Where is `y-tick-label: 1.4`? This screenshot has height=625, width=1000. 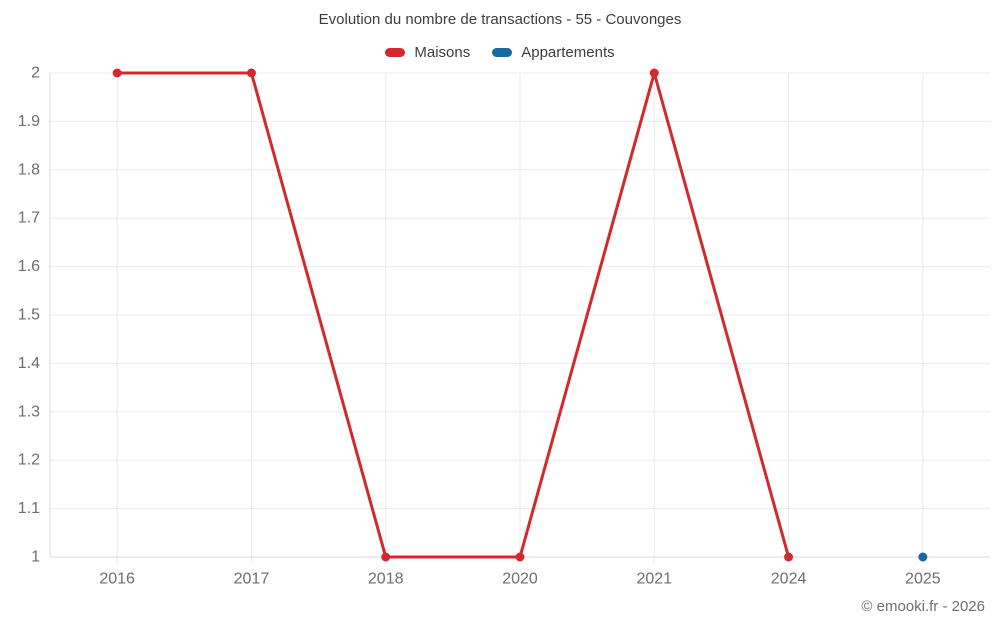
y-tick-label: 1.4 is located at coordinates (29, 363).